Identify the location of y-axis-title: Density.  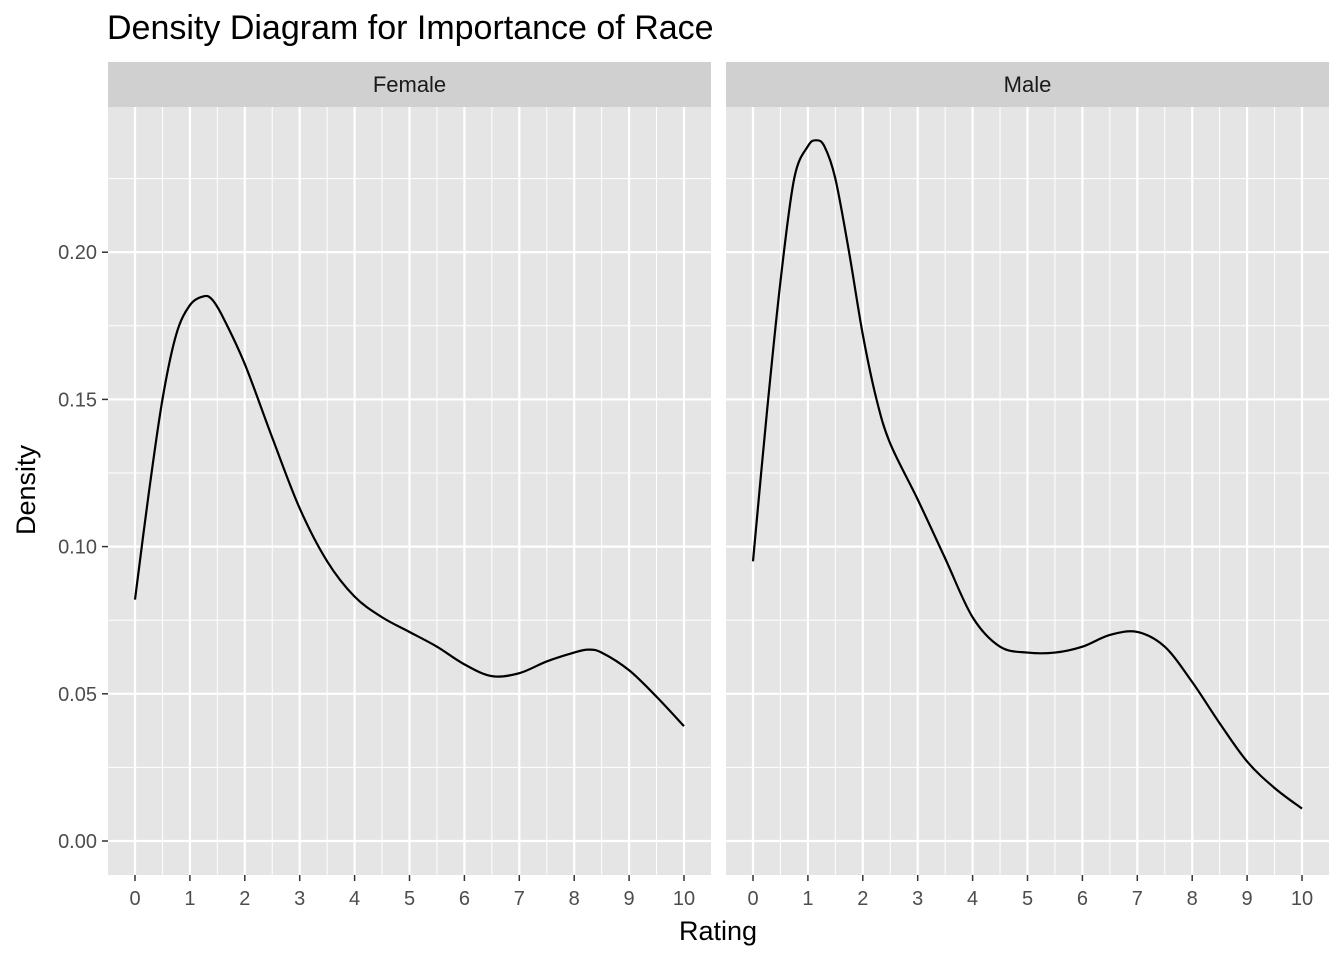
(26, 489).